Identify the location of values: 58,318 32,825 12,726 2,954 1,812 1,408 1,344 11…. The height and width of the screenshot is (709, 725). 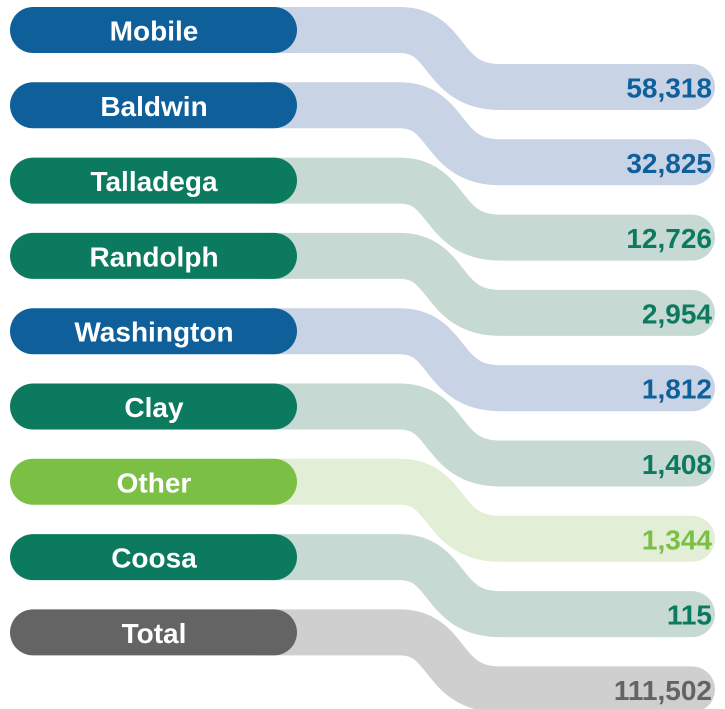
(663, 389).